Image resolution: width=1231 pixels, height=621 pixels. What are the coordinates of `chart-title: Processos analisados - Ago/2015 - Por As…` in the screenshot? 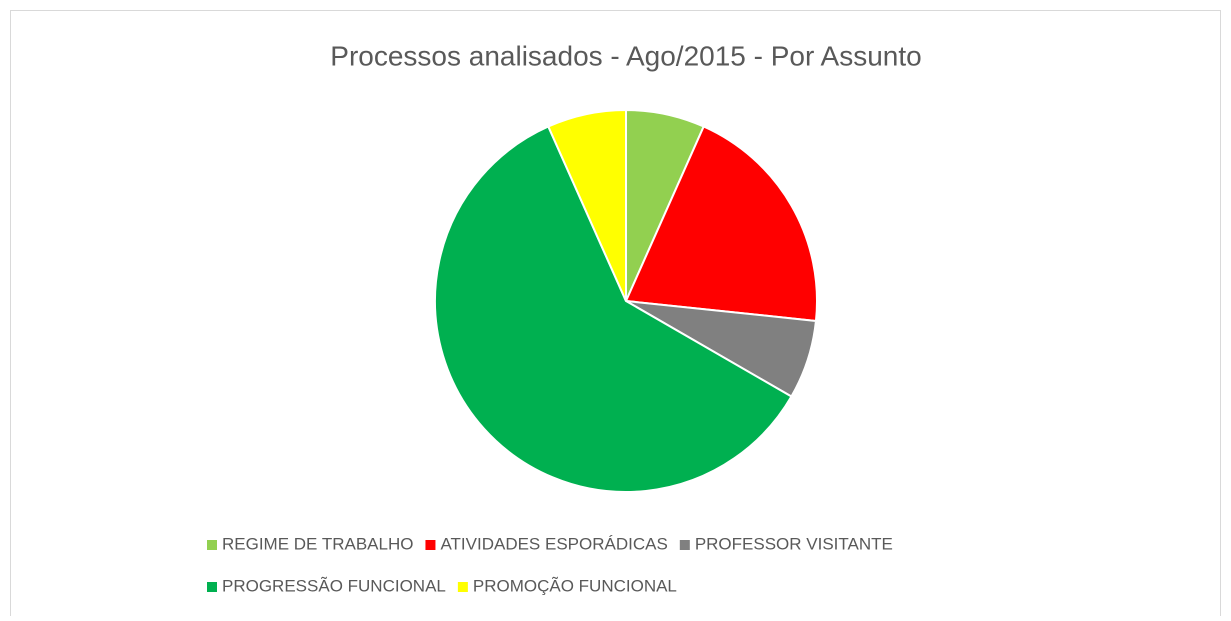 It's located at (625, 55).